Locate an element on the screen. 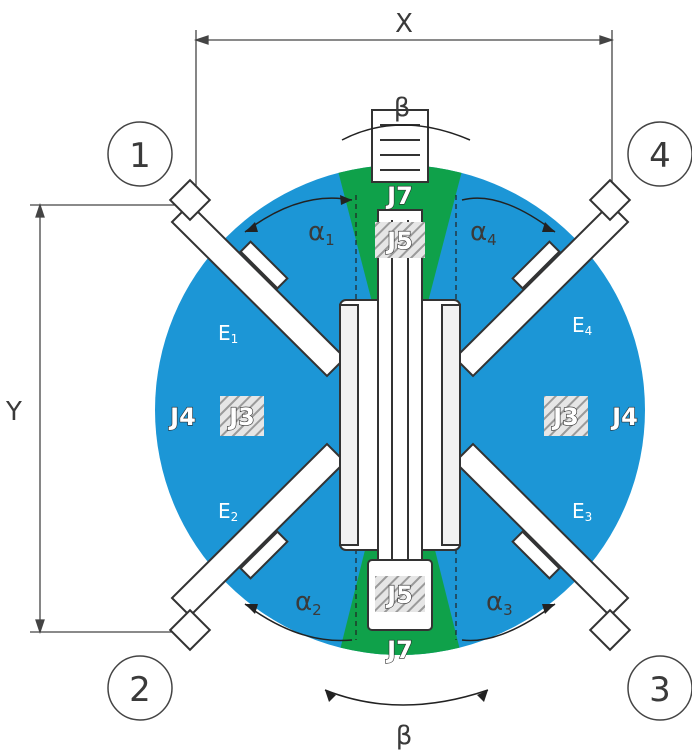  angle-label-1: α1 is located at coordinates (321, 233).